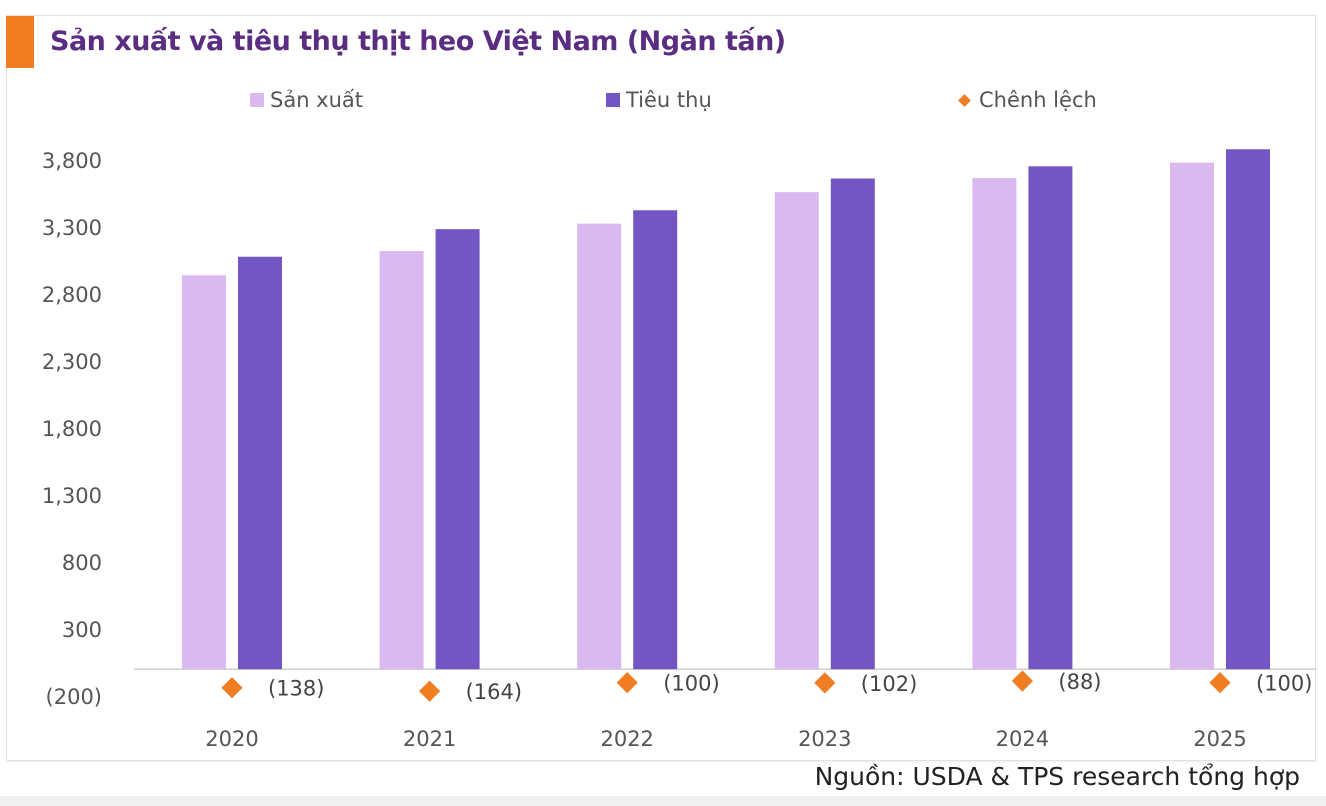 This screenshot has width=1326, height=806. Describe the element at coordinates (72, 295) in the screenshot. I see `y-tick-label: 2,800` at that location.